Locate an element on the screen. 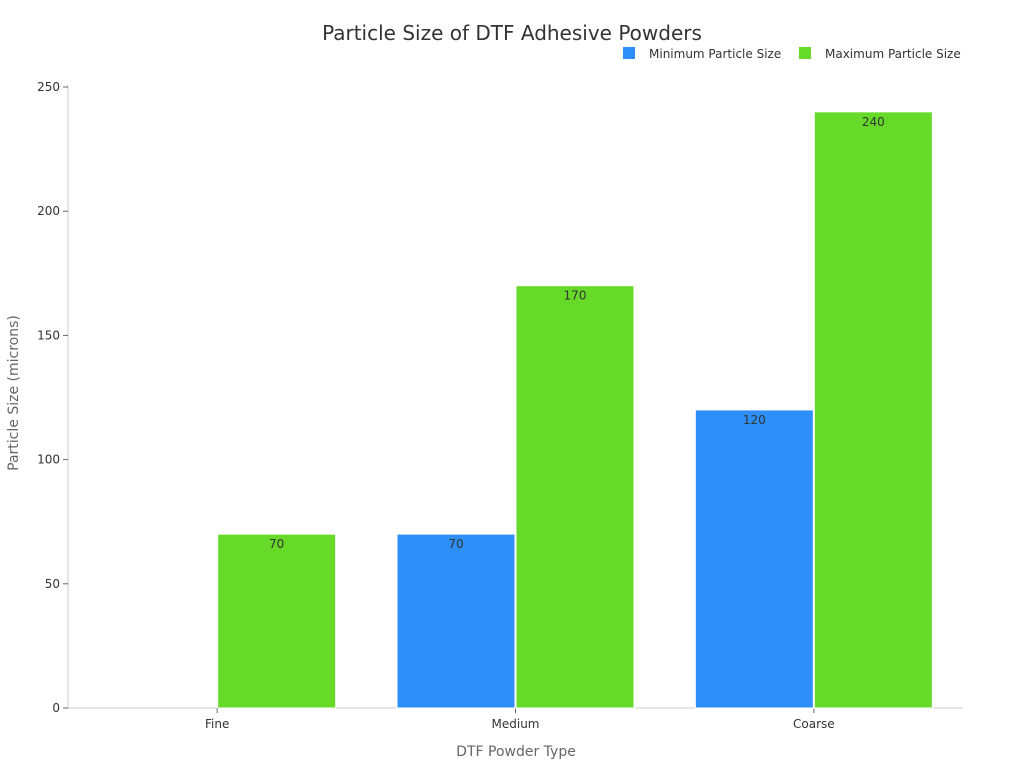  y-tick-label: 0 is located at coordinates (56, 708).